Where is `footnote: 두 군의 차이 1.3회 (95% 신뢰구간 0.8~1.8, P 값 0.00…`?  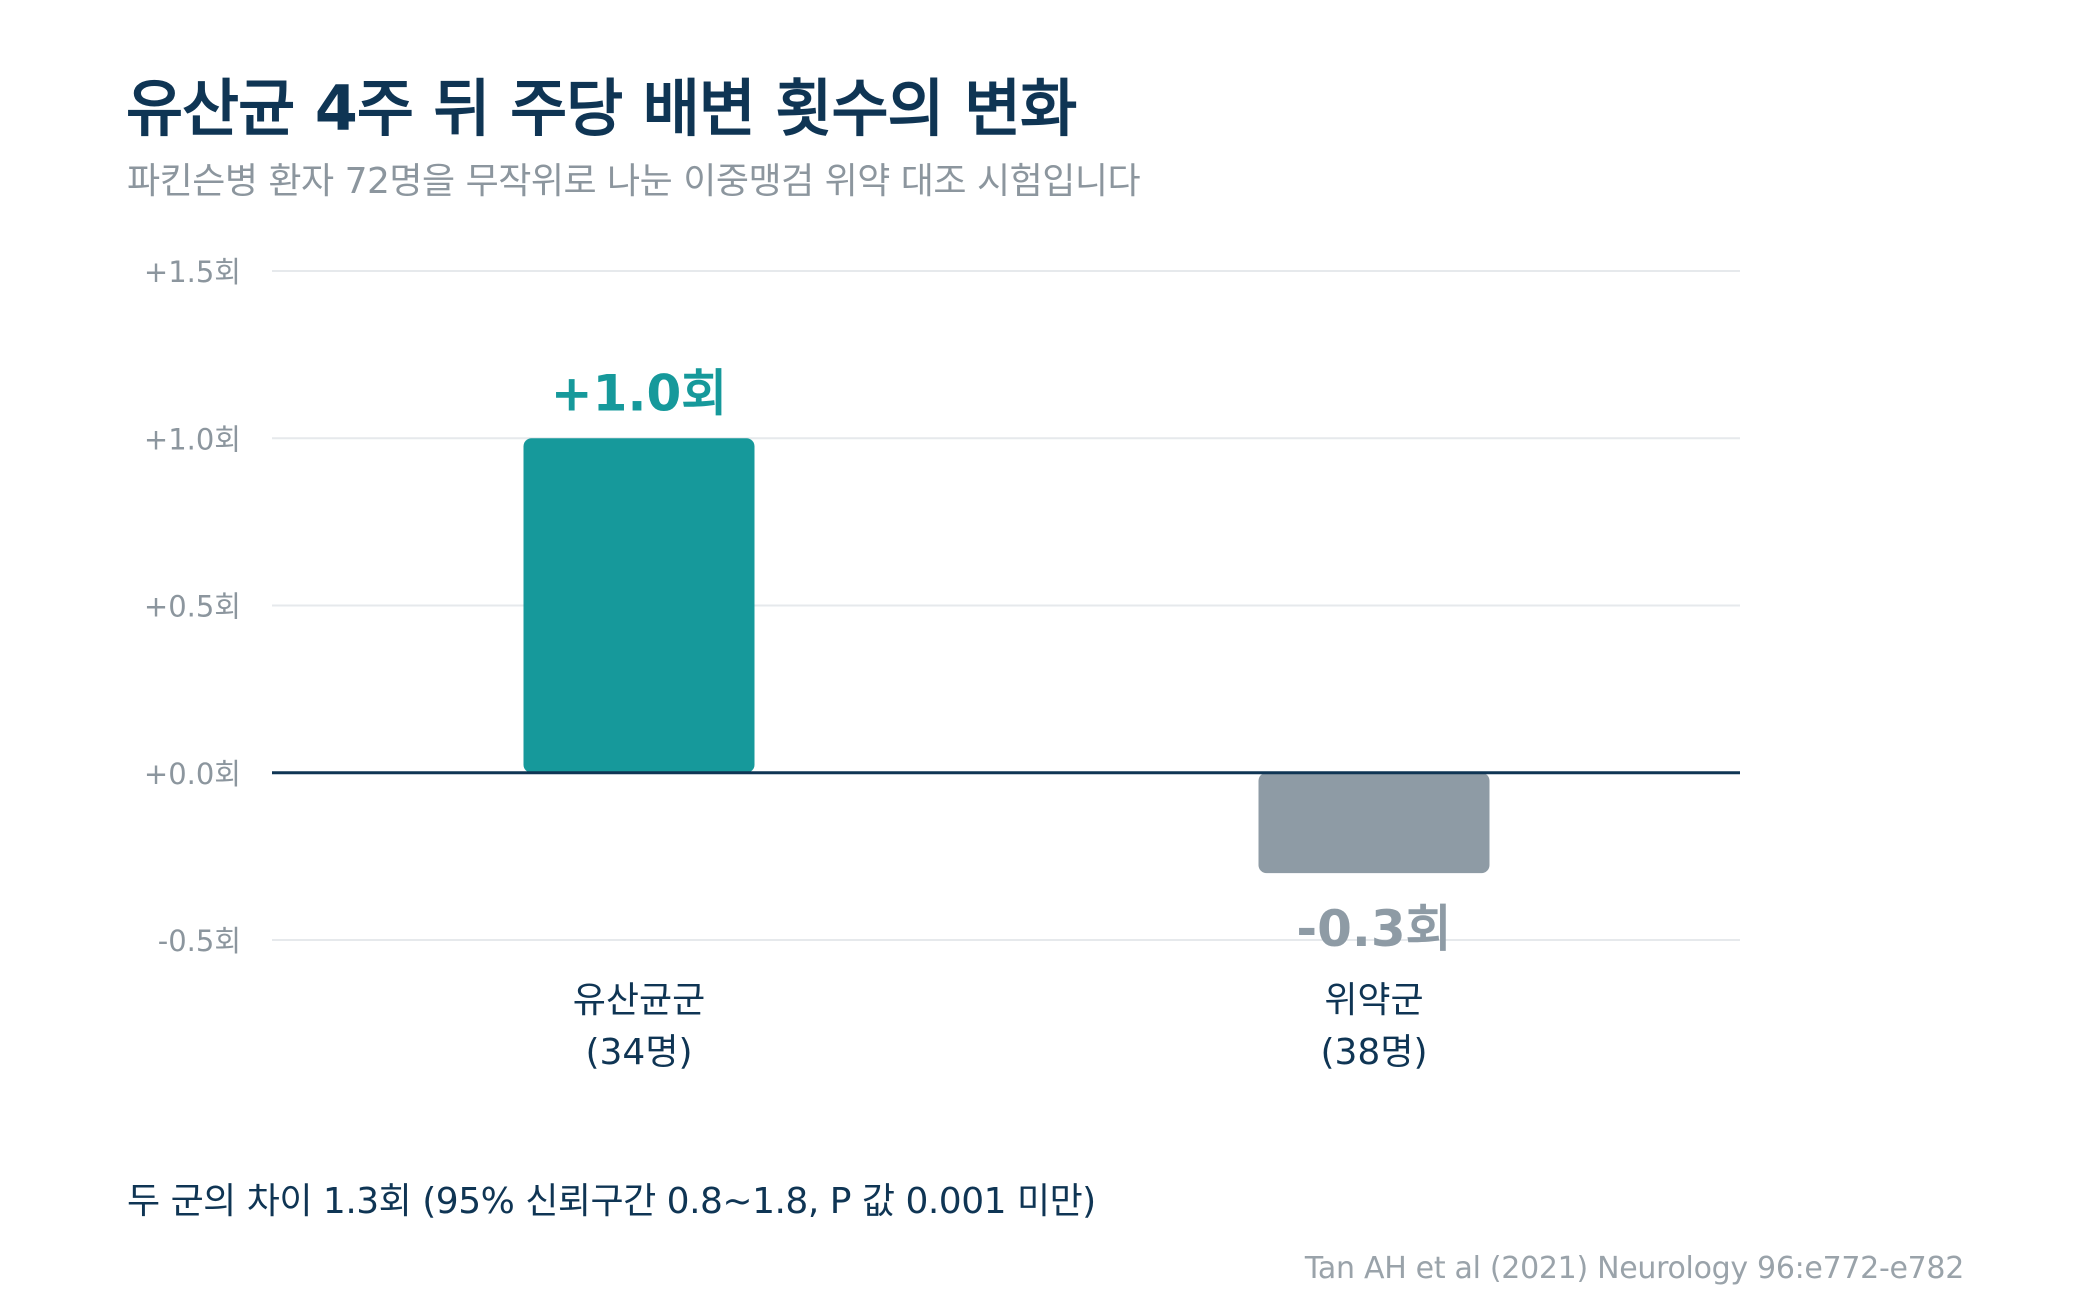 footnote: 두 군의 차이 1.3회 (95% 신뢰구간 0.8~1.8, P 값 0.00… is located at coordinates (611, 1201).